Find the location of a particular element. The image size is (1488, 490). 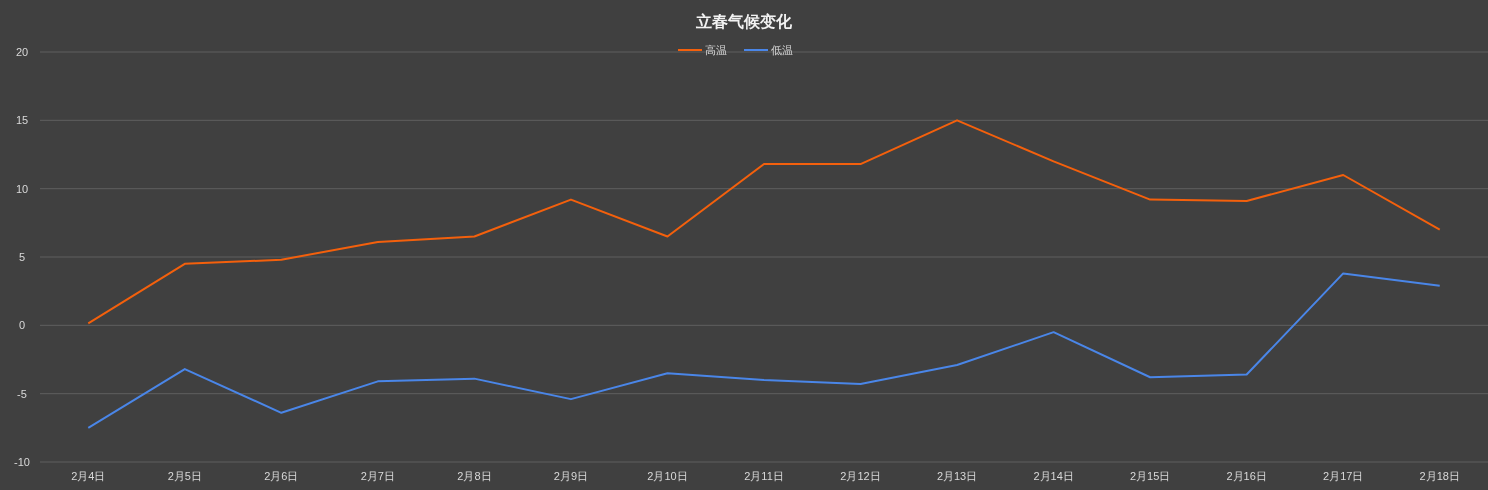

x-tick-label: 2月18日 is located at coordinates (1439, 476).